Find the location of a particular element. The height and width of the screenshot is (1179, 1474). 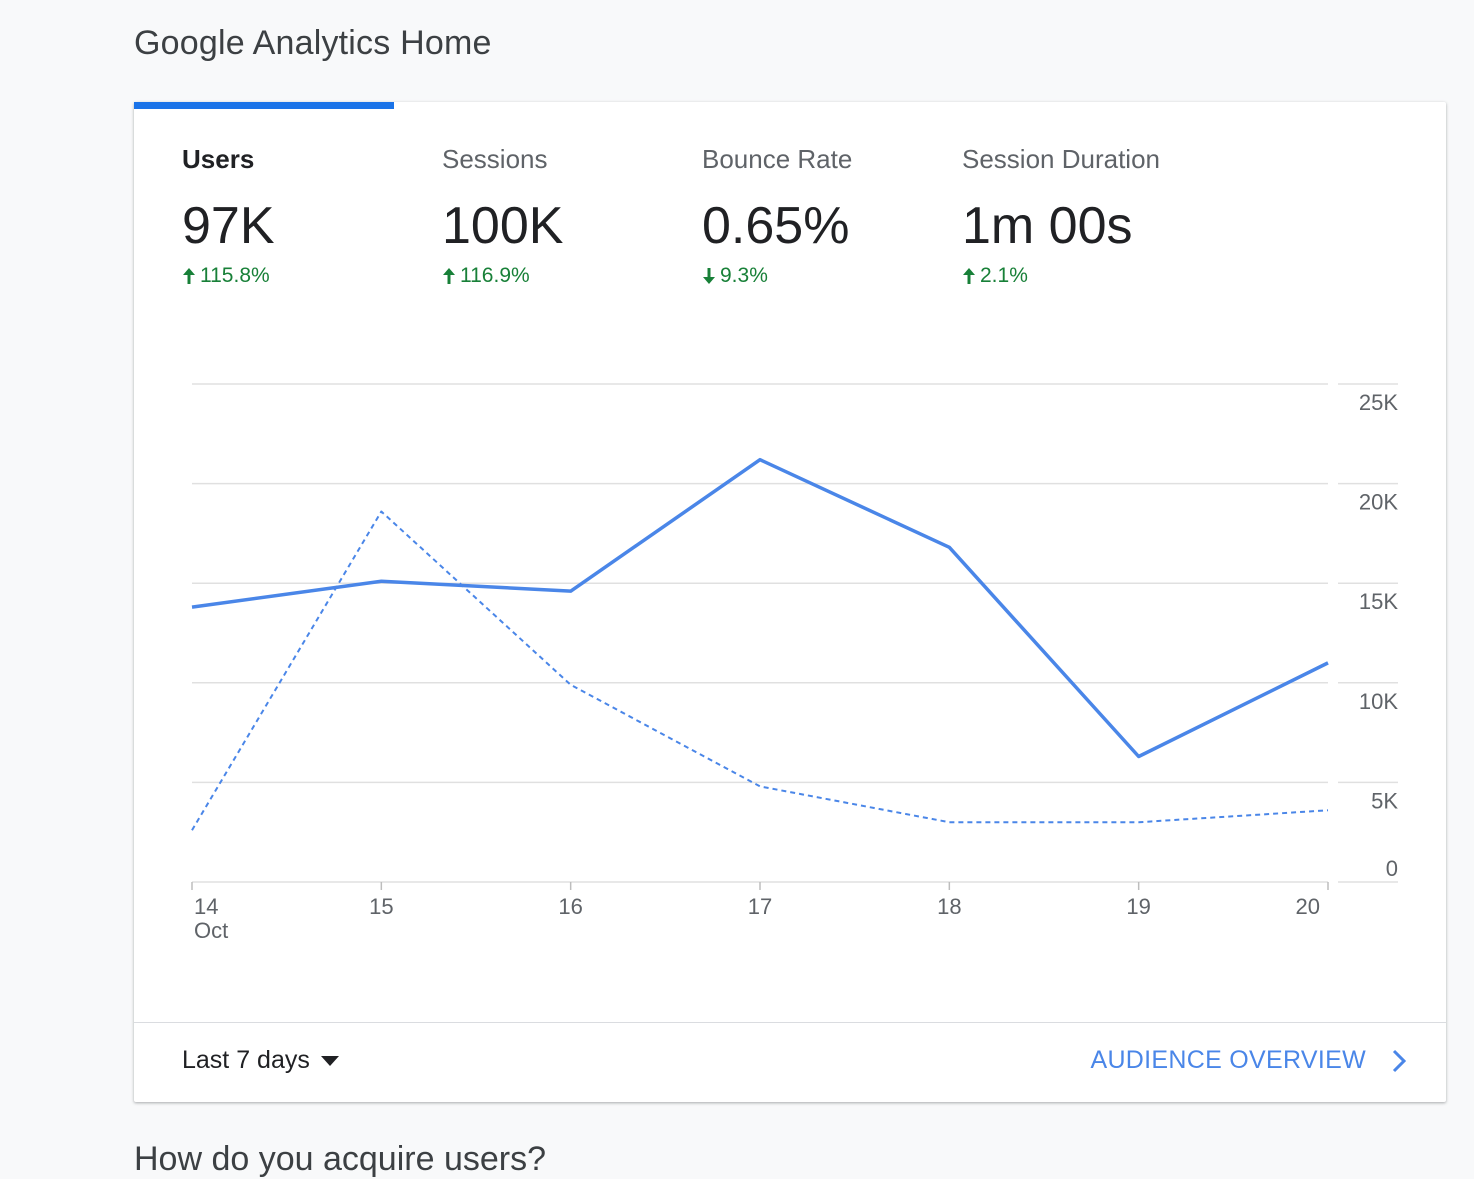

metric-change: 2.1% is located at coordinates (1092, 276).